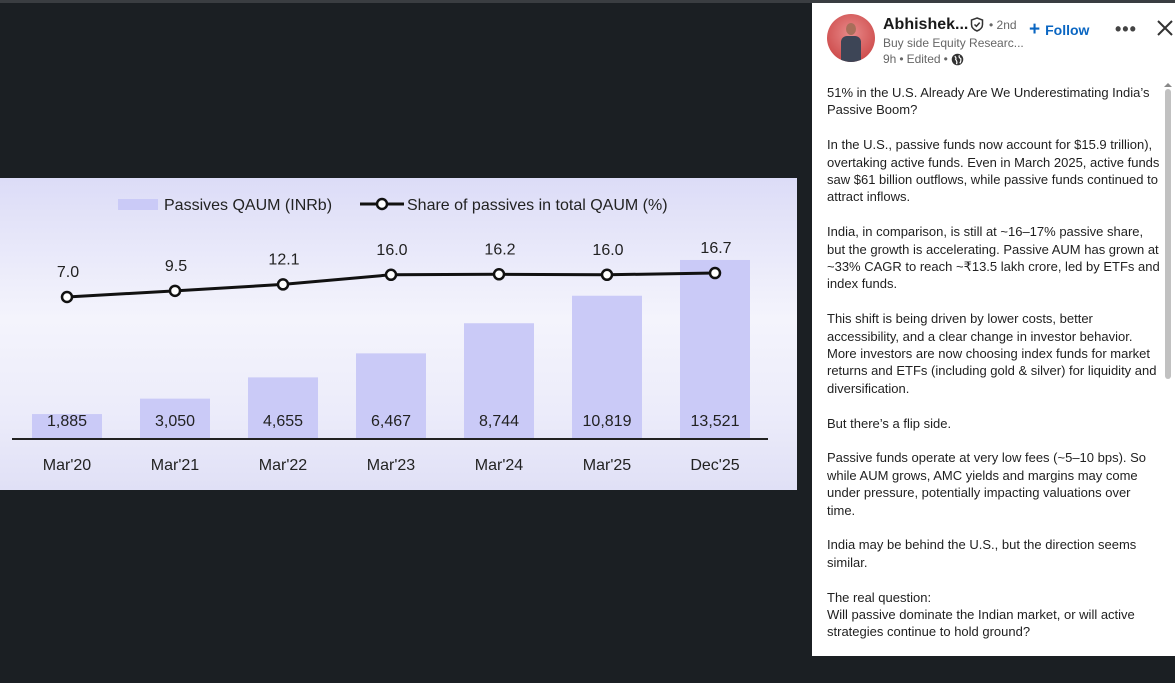  Describe the element at coordinates (1165, 28) in the screenshot. I see `close-icon` at that location.